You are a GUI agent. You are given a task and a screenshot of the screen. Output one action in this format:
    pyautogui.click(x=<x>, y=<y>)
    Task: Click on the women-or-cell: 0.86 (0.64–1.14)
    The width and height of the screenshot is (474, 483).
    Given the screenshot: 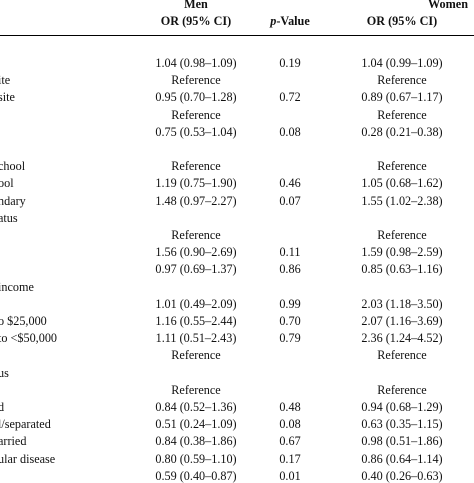 What is the action you would take?
    pyautogui.click(x=402, y=458)
    